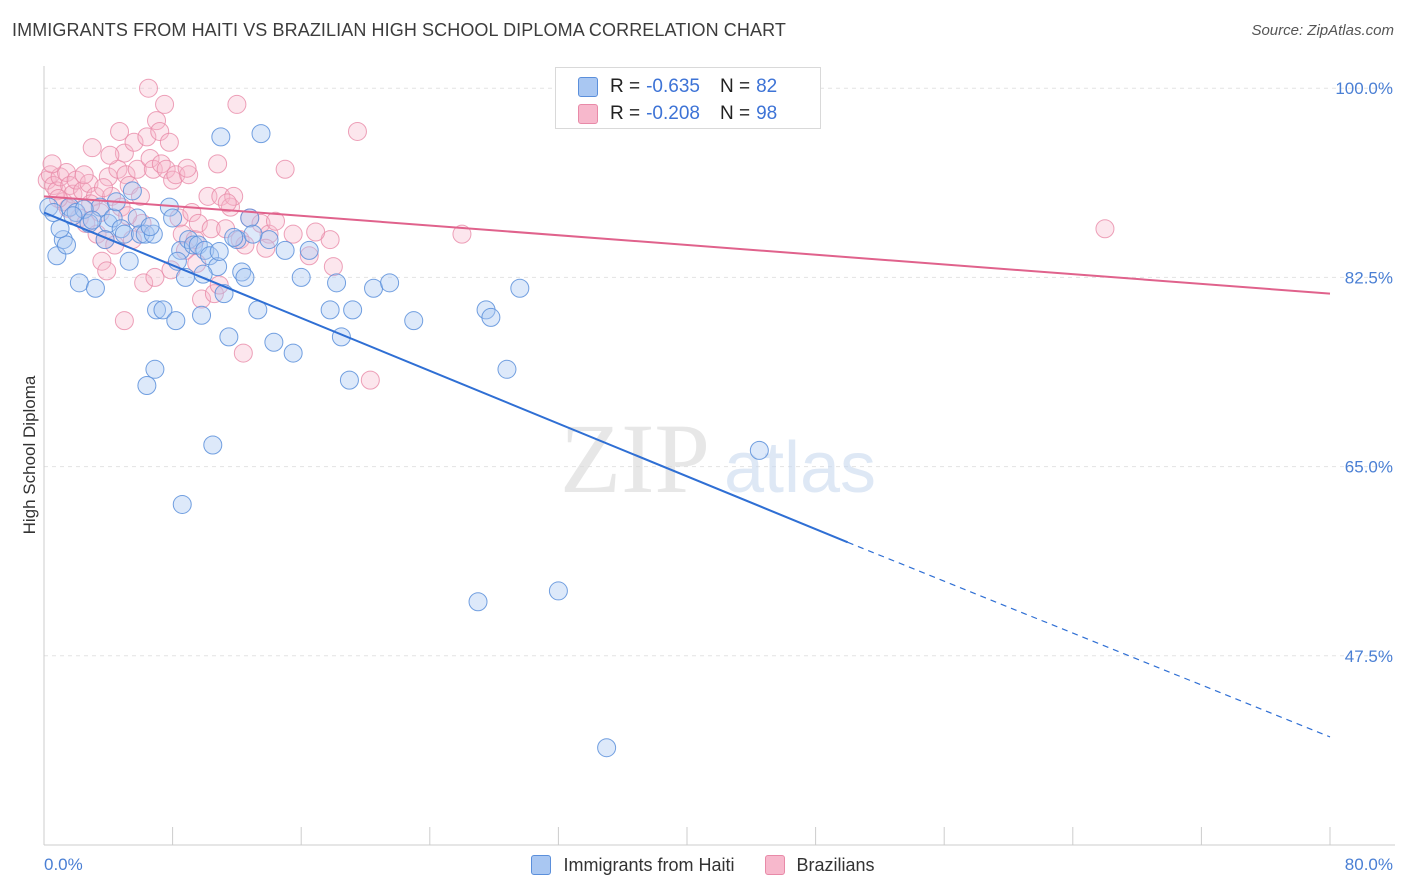 This screenshot has height=892, width=1406. Describe the element at coordinates (1369, 467) in the screenshot. I see `y-tick-label: 65.0%` at that location.